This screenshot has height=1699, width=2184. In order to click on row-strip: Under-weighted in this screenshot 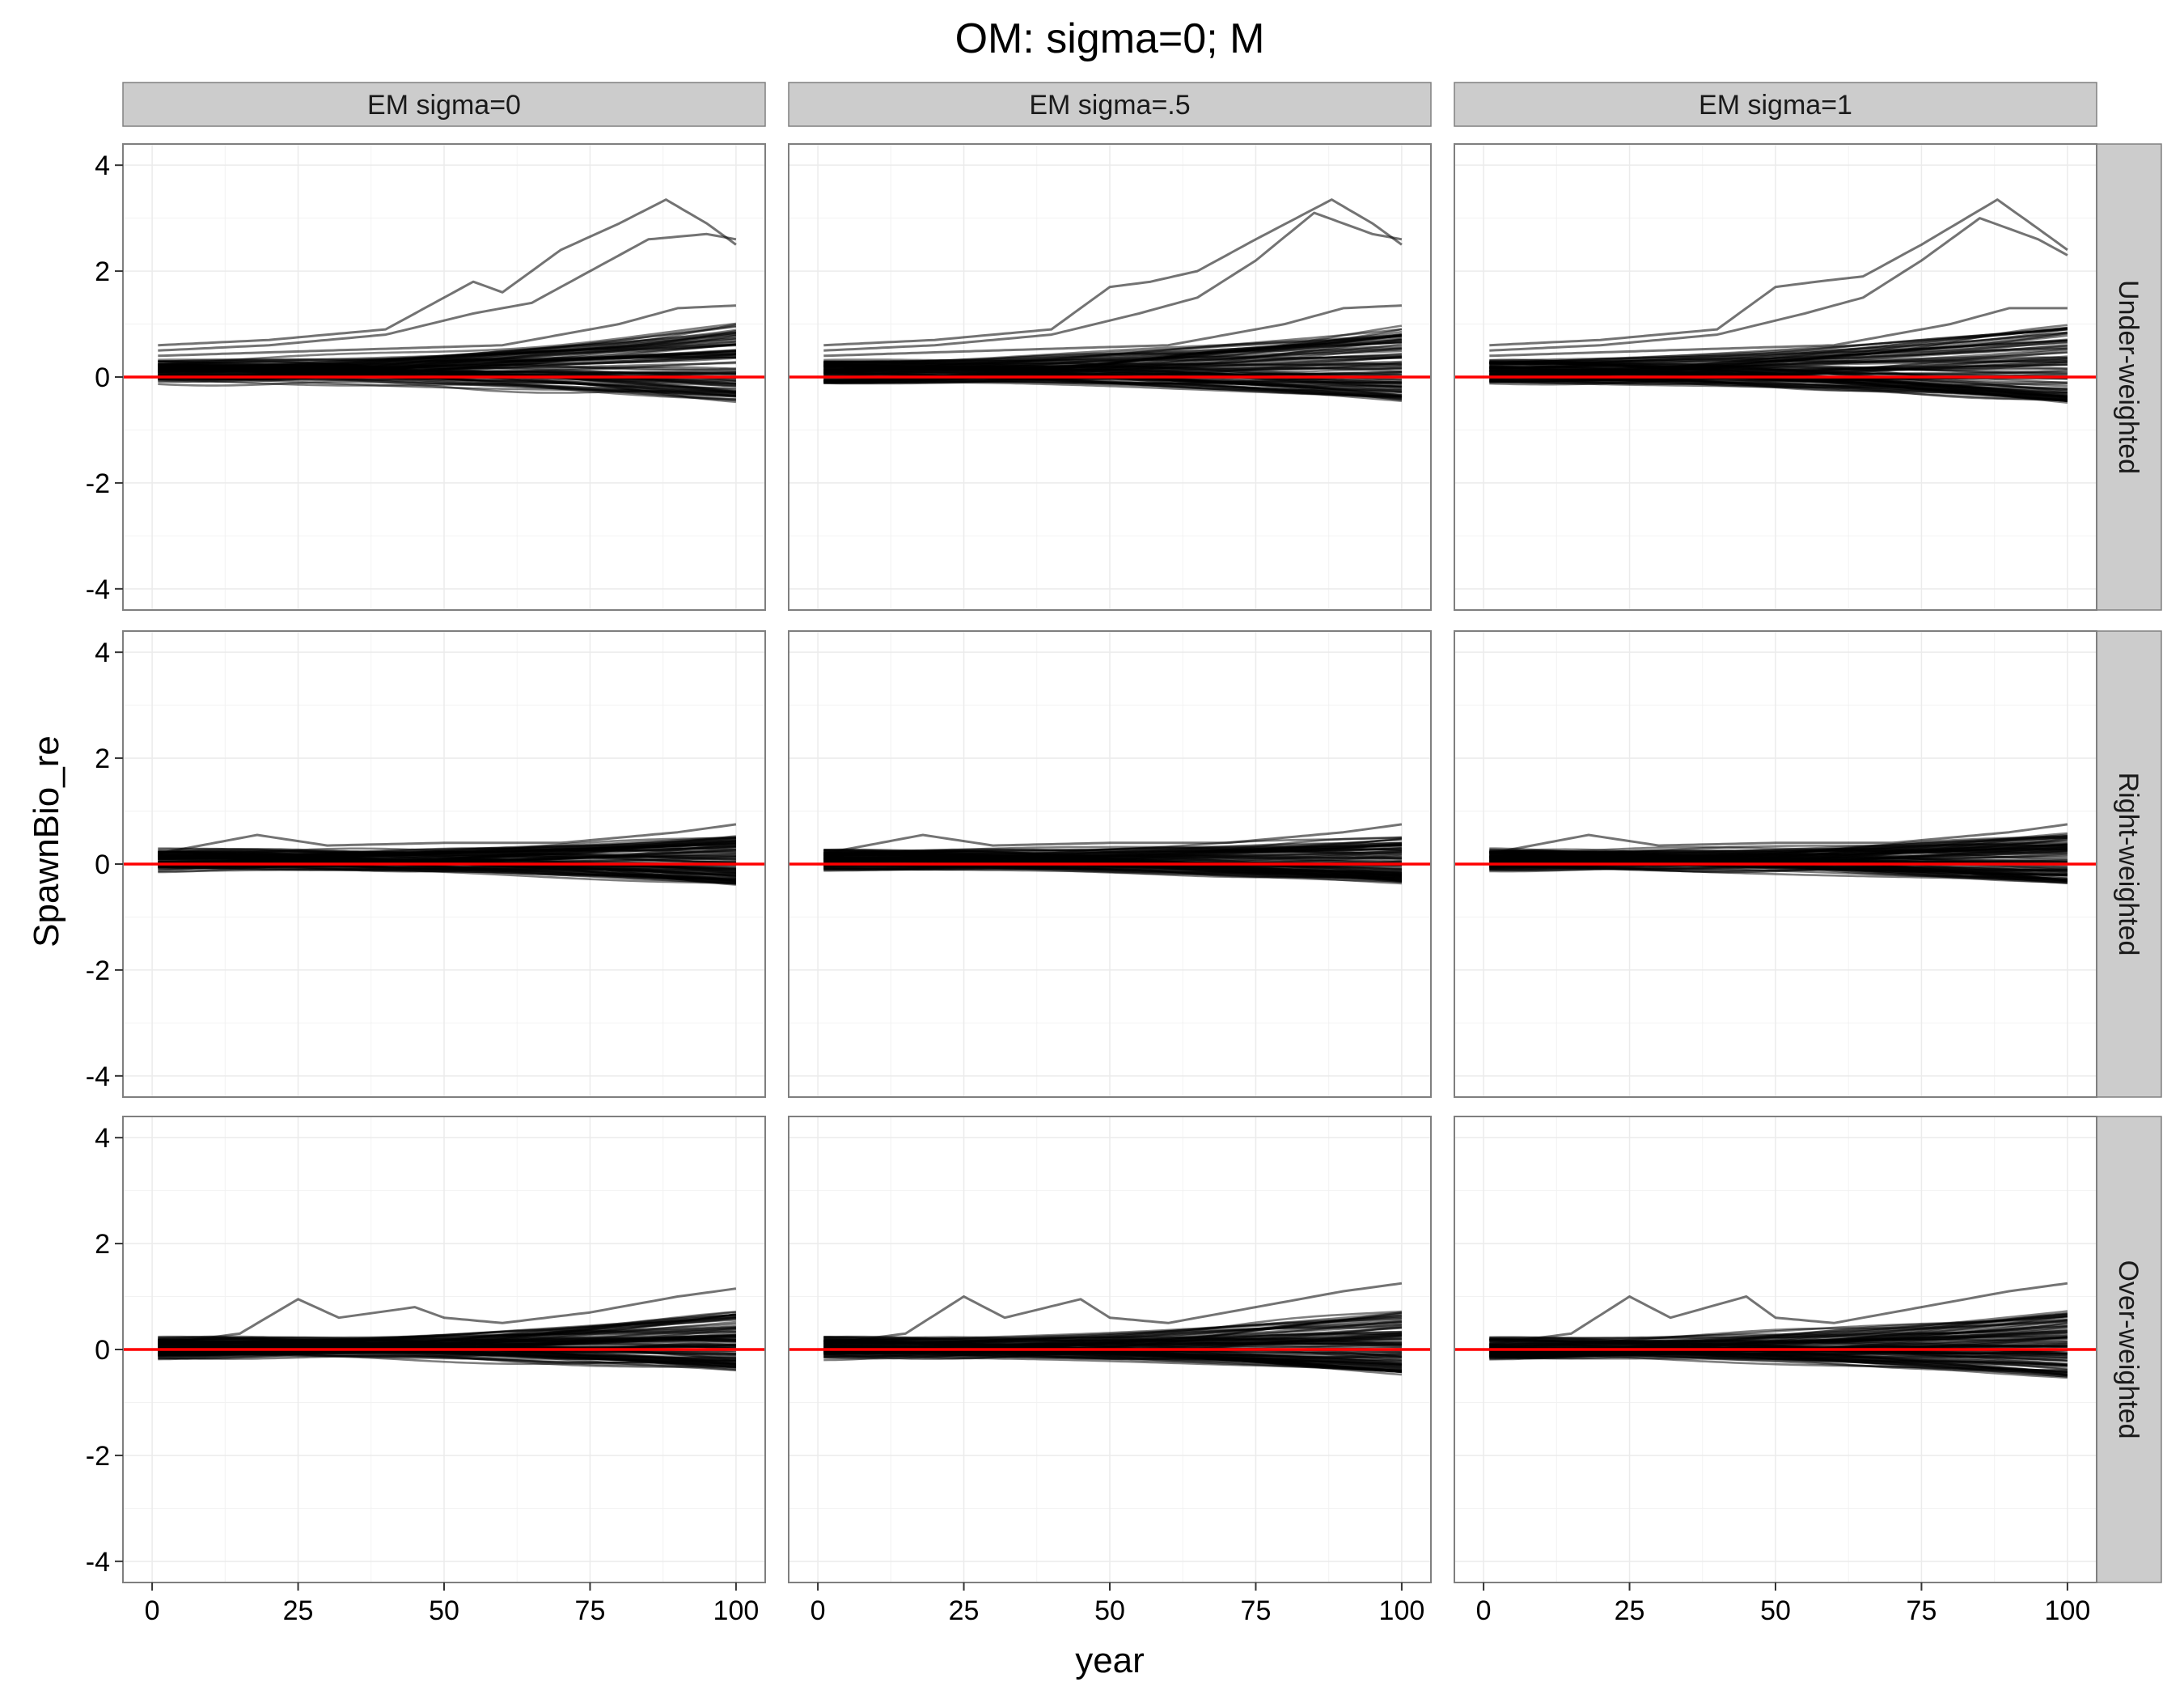, I will do `click(2129, 377)`.